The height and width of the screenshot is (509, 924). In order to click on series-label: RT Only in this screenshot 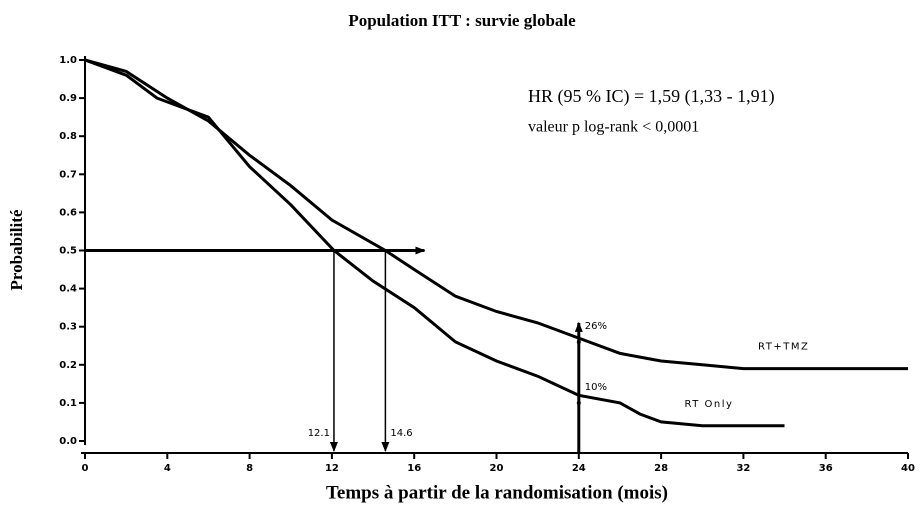, I will do `click(709, 404)`.